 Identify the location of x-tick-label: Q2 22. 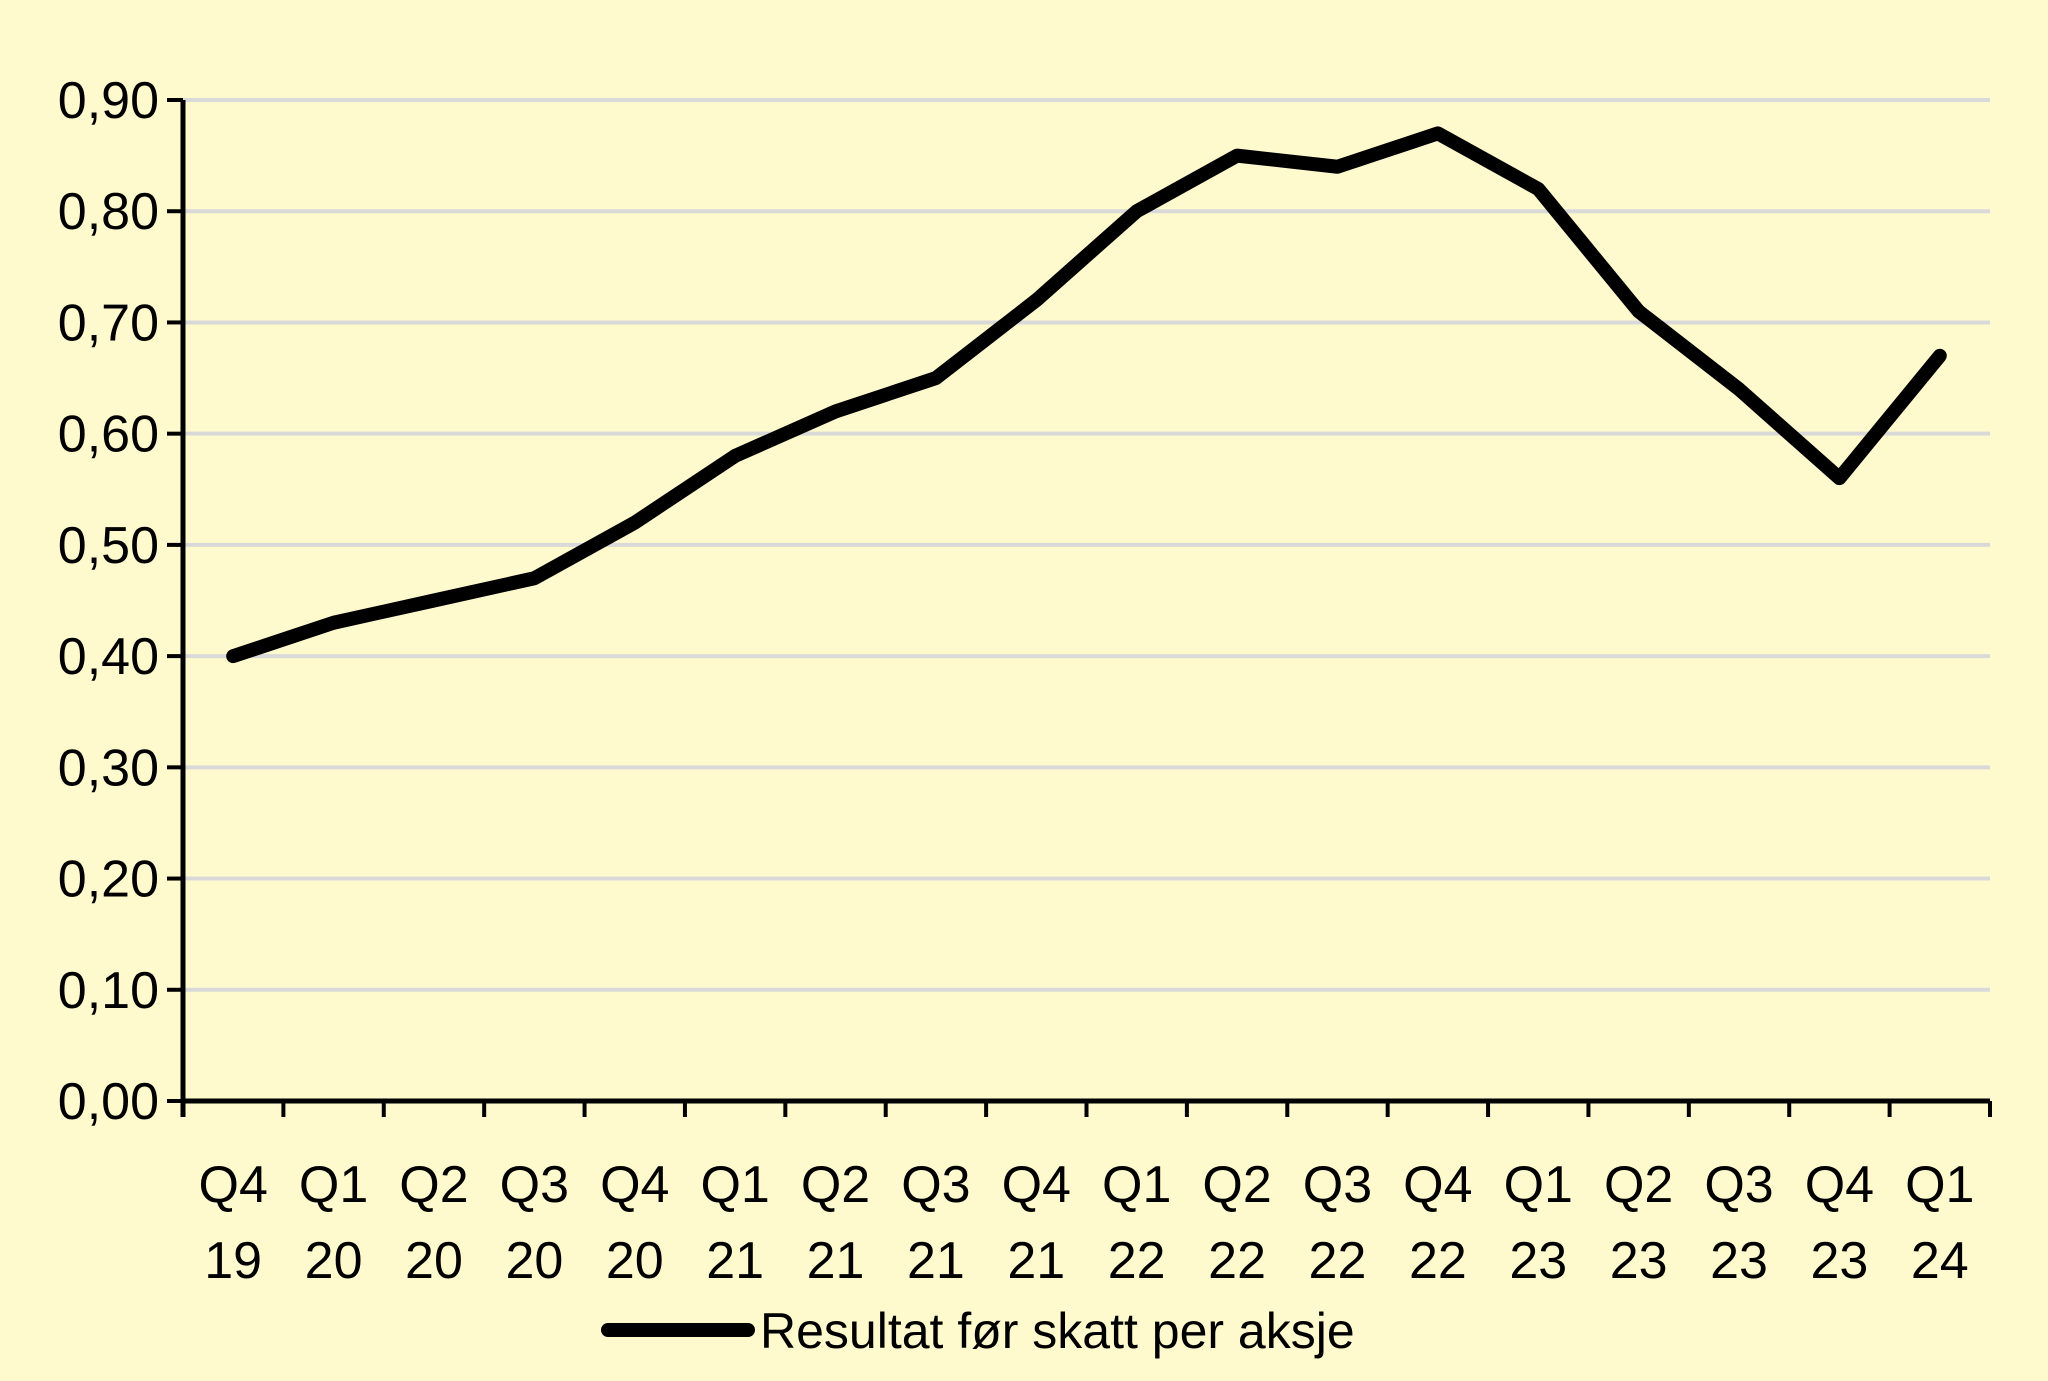
(1236, 1223).